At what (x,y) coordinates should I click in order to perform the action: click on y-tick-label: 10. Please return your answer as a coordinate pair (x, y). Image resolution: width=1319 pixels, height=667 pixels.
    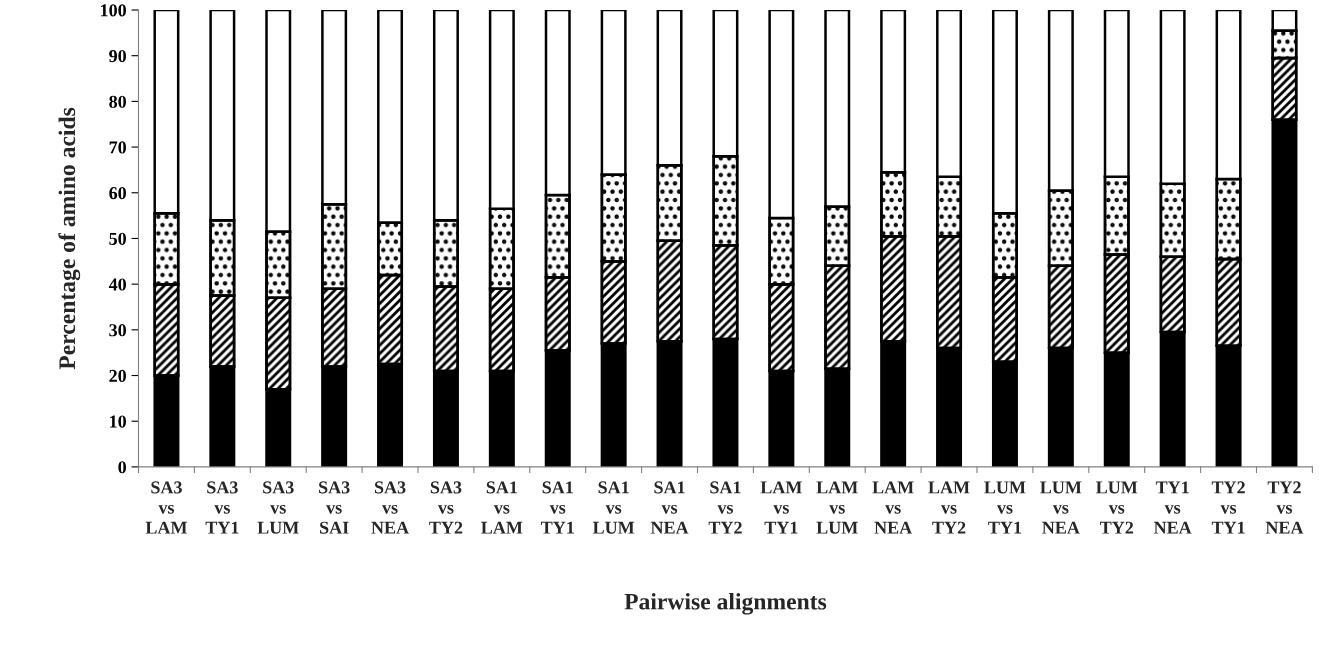
    Looking at the image, I should click on (118, 421).